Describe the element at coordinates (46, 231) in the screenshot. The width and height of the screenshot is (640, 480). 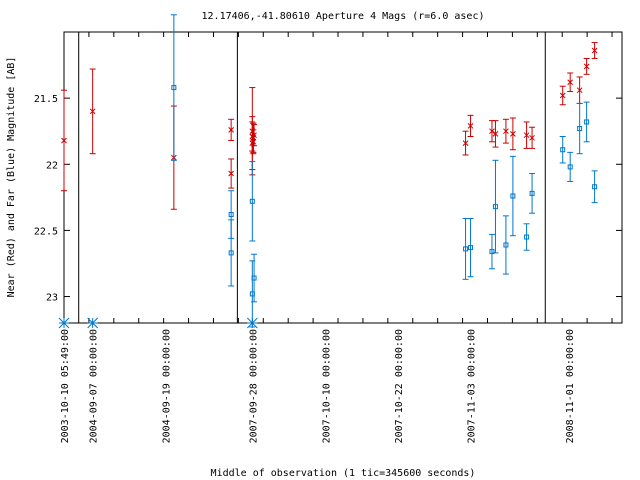
I see `y-tick-label: 22.5` at that location.